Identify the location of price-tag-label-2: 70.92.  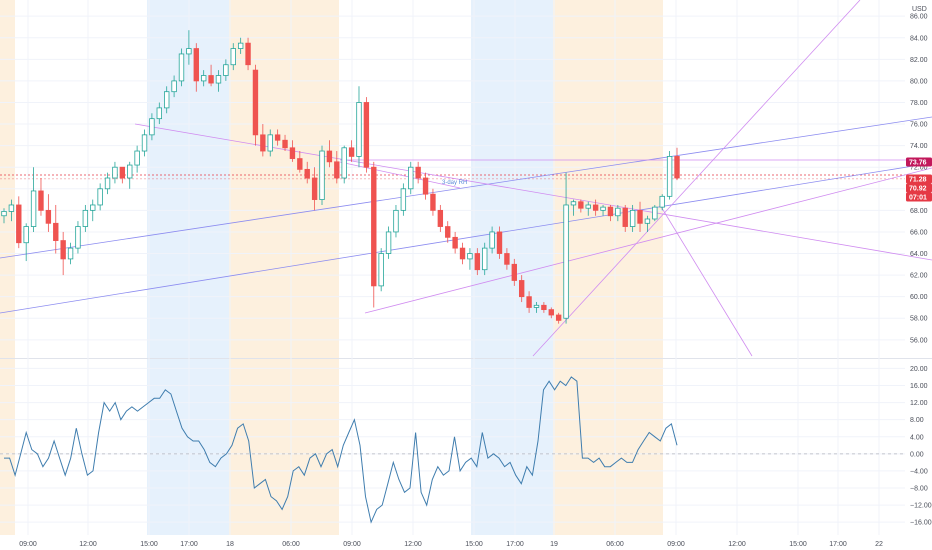
(918, 189).